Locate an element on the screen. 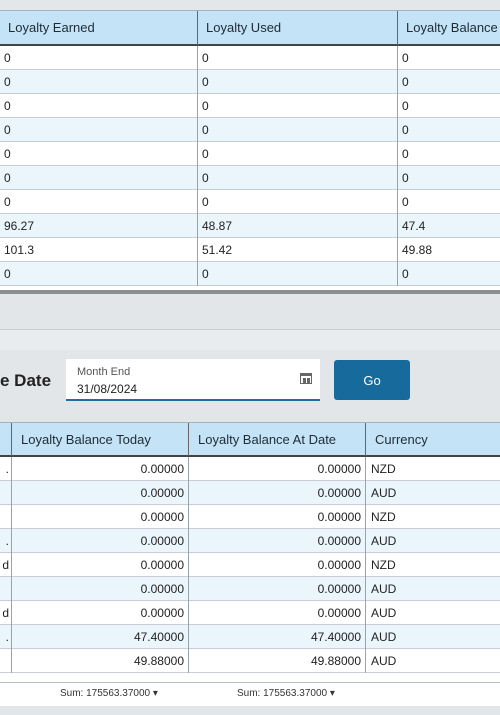 The height and width of the screenshot is (715, 500). table-row: d 0.00000 0.00000 NZD is located at coordinates (250, 565).